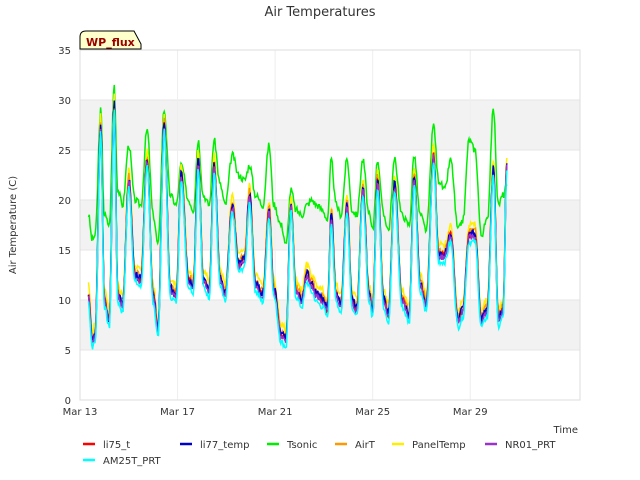 The image size is (640, 480). What do you see at coordinates (439, 445) in the screenshot?
I see `legend-label-PanelTemp: PanelTemp` at bounding box center [439, 445].